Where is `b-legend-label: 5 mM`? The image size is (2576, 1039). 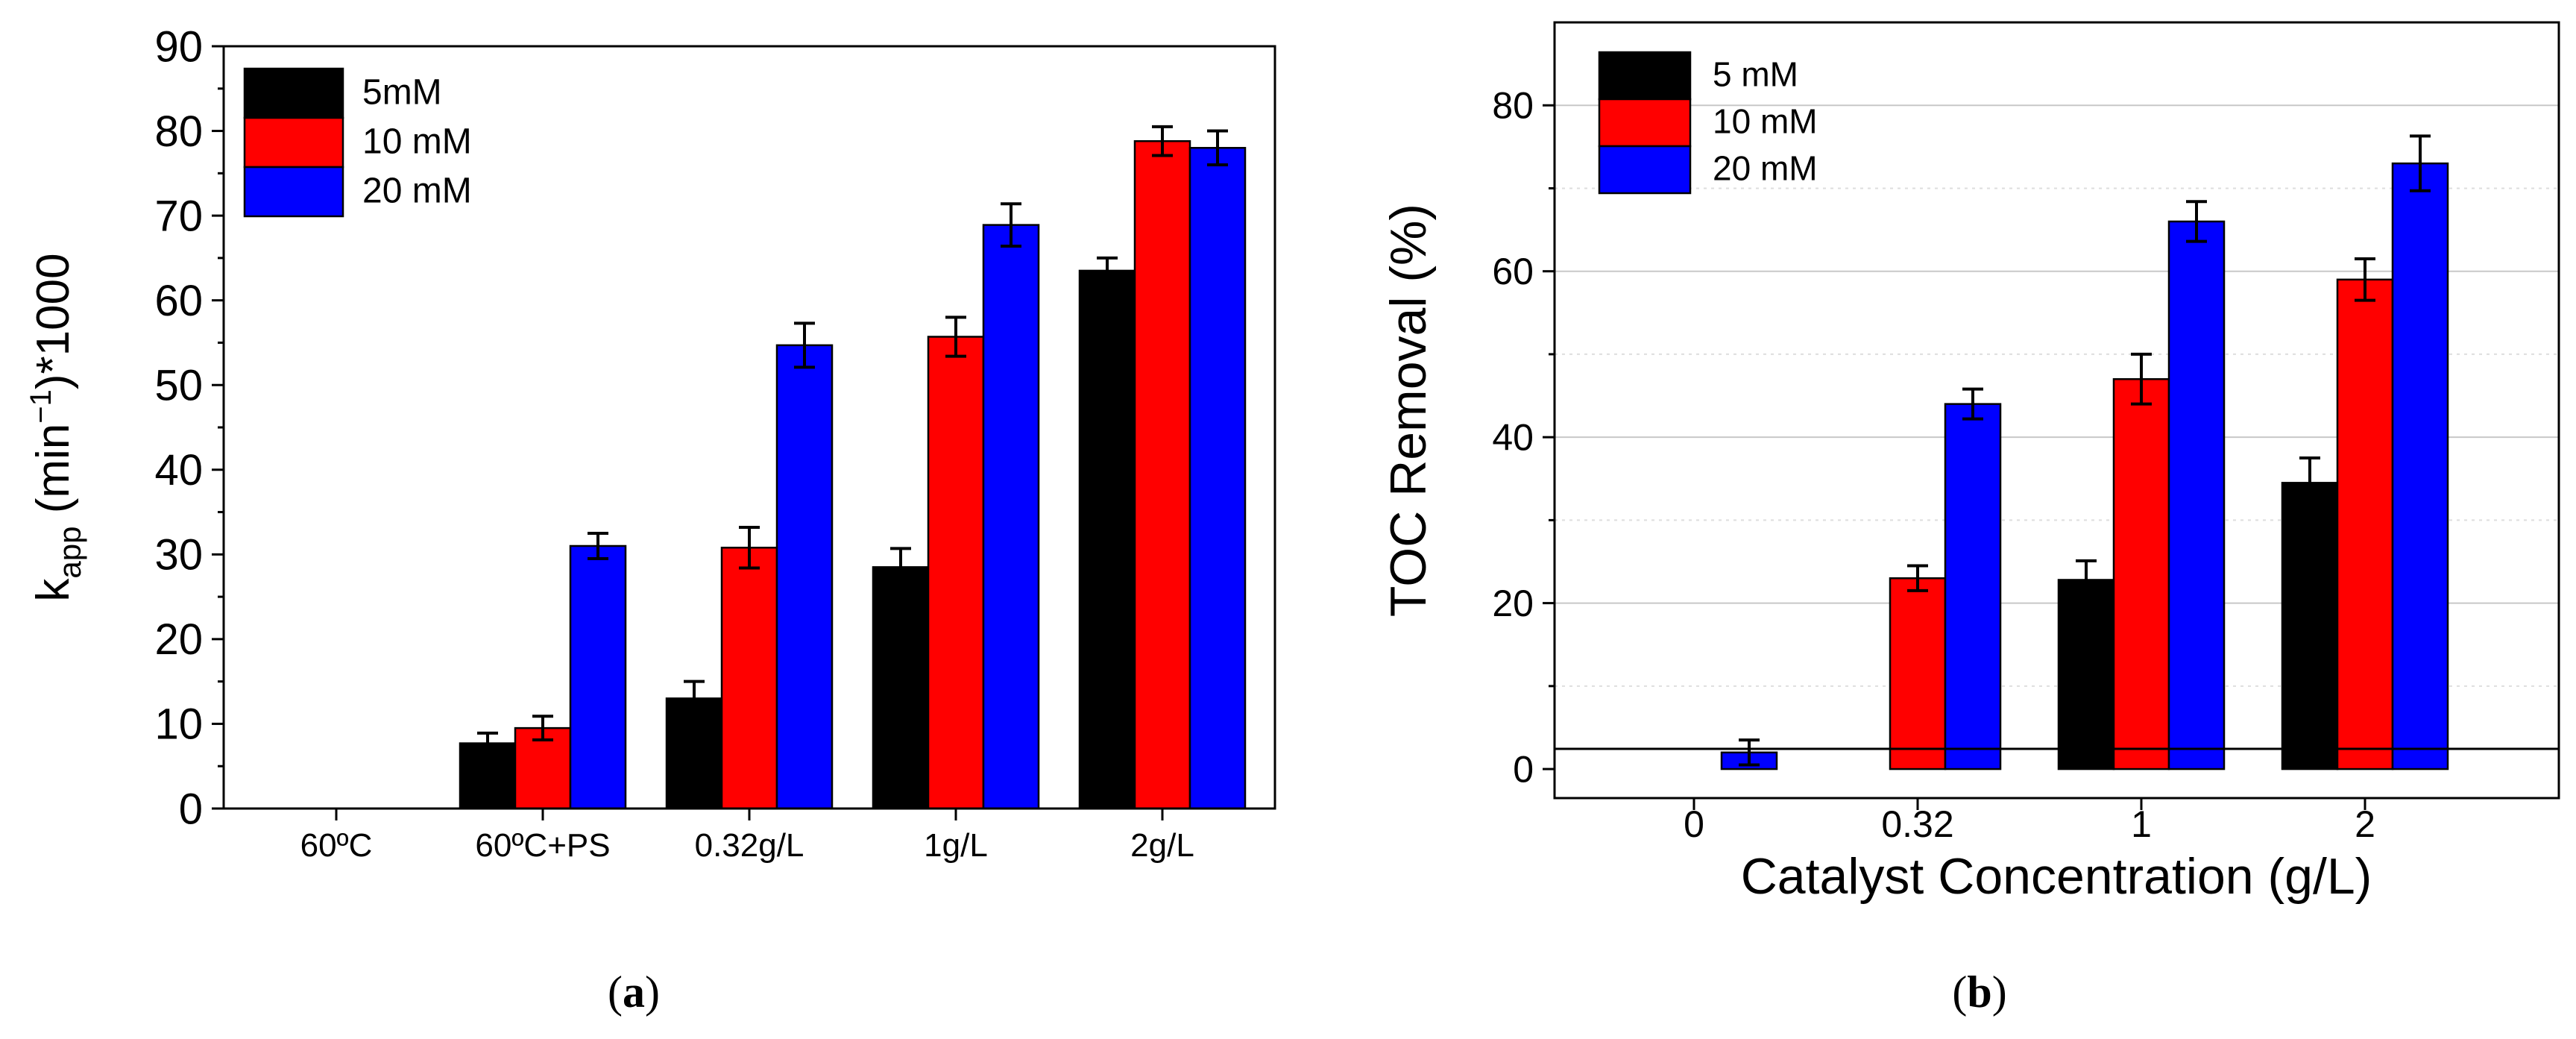 b-legend-label: 5 mM is located at coordinates (1755, 73).